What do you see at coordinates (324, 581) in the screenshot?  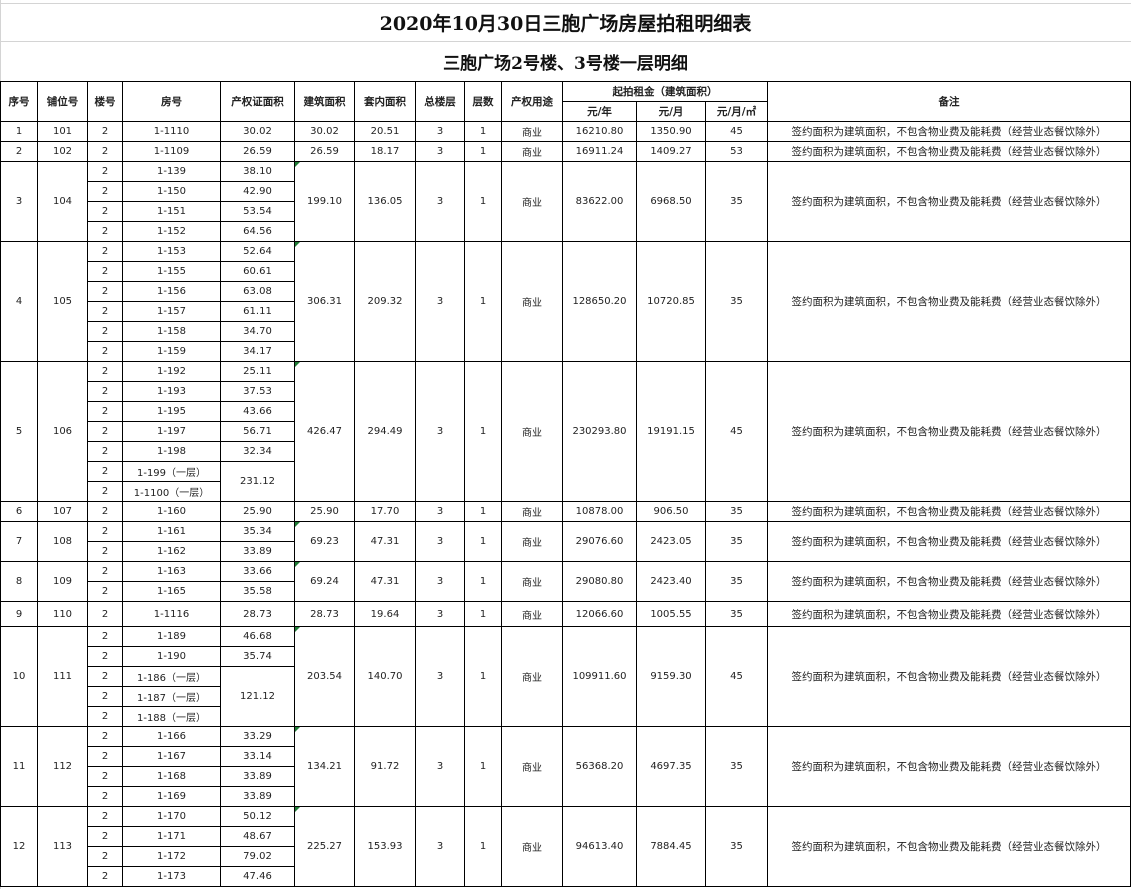 I see `cell-build-area: 69.24` at bounding box center [324, 581].